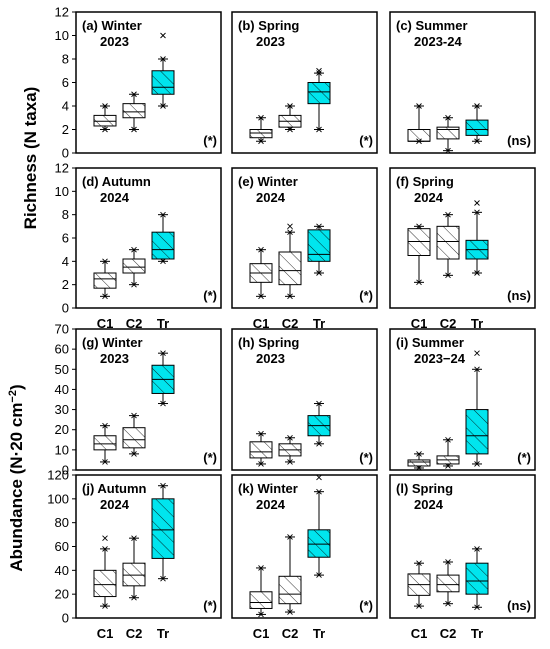  I want to click on y-tick-label: 20, so click(62, 429).